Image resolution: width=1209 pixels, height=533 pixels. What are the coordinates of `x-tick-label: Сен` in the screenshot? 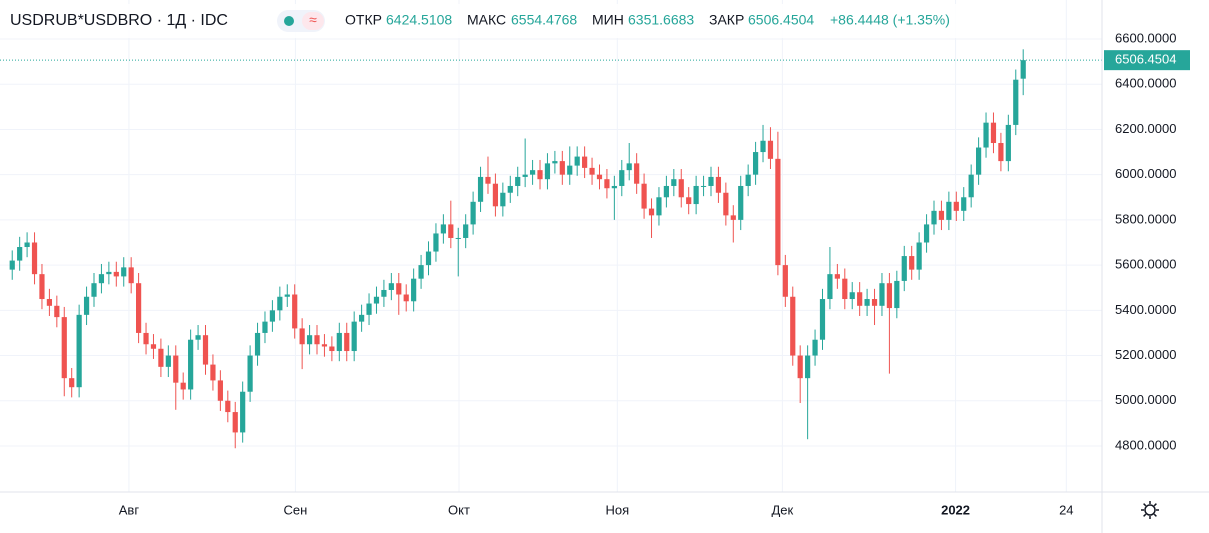 It's located at (296, 509).